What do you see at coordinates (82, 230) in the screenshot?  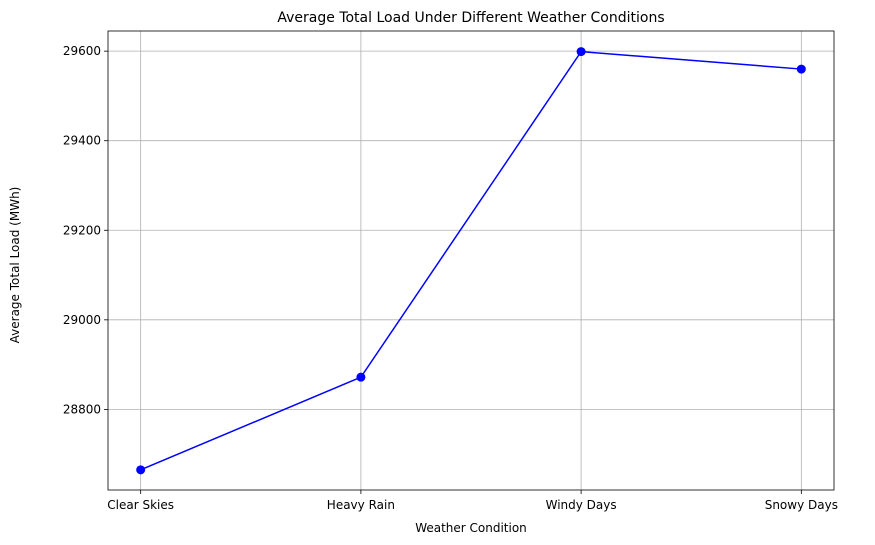 I see `y-tick-label: 29200` at bounding box center [82, 230].